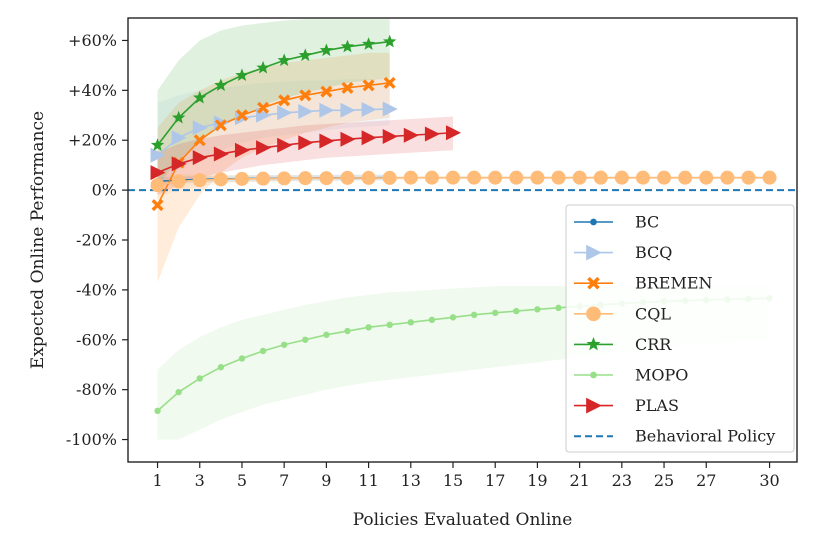 Image resolution: width=830 pixels, height=554 pixels. Describe the element at coordinates (537, 480) in the screenshot. I see `x-tick-label-19: 19` at that location.